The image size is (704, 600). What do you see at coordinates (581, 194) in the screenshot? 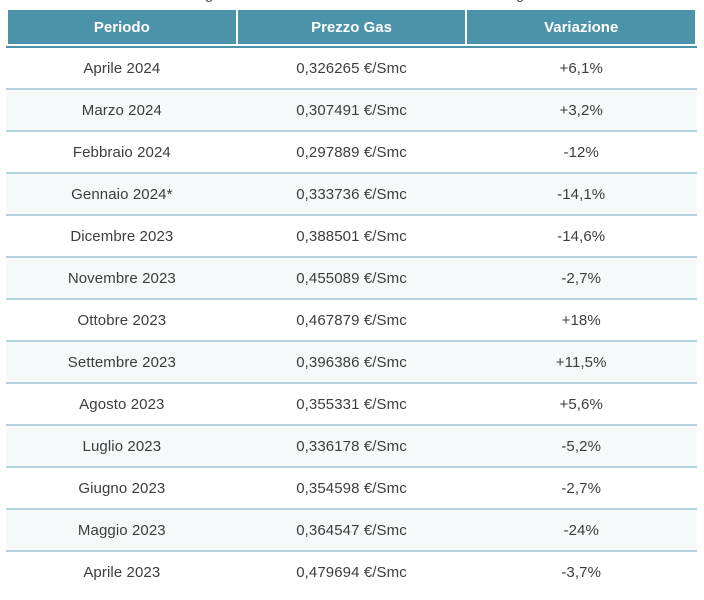
I see `variation-cell: -14,1%` at bounding box center [581, 194].